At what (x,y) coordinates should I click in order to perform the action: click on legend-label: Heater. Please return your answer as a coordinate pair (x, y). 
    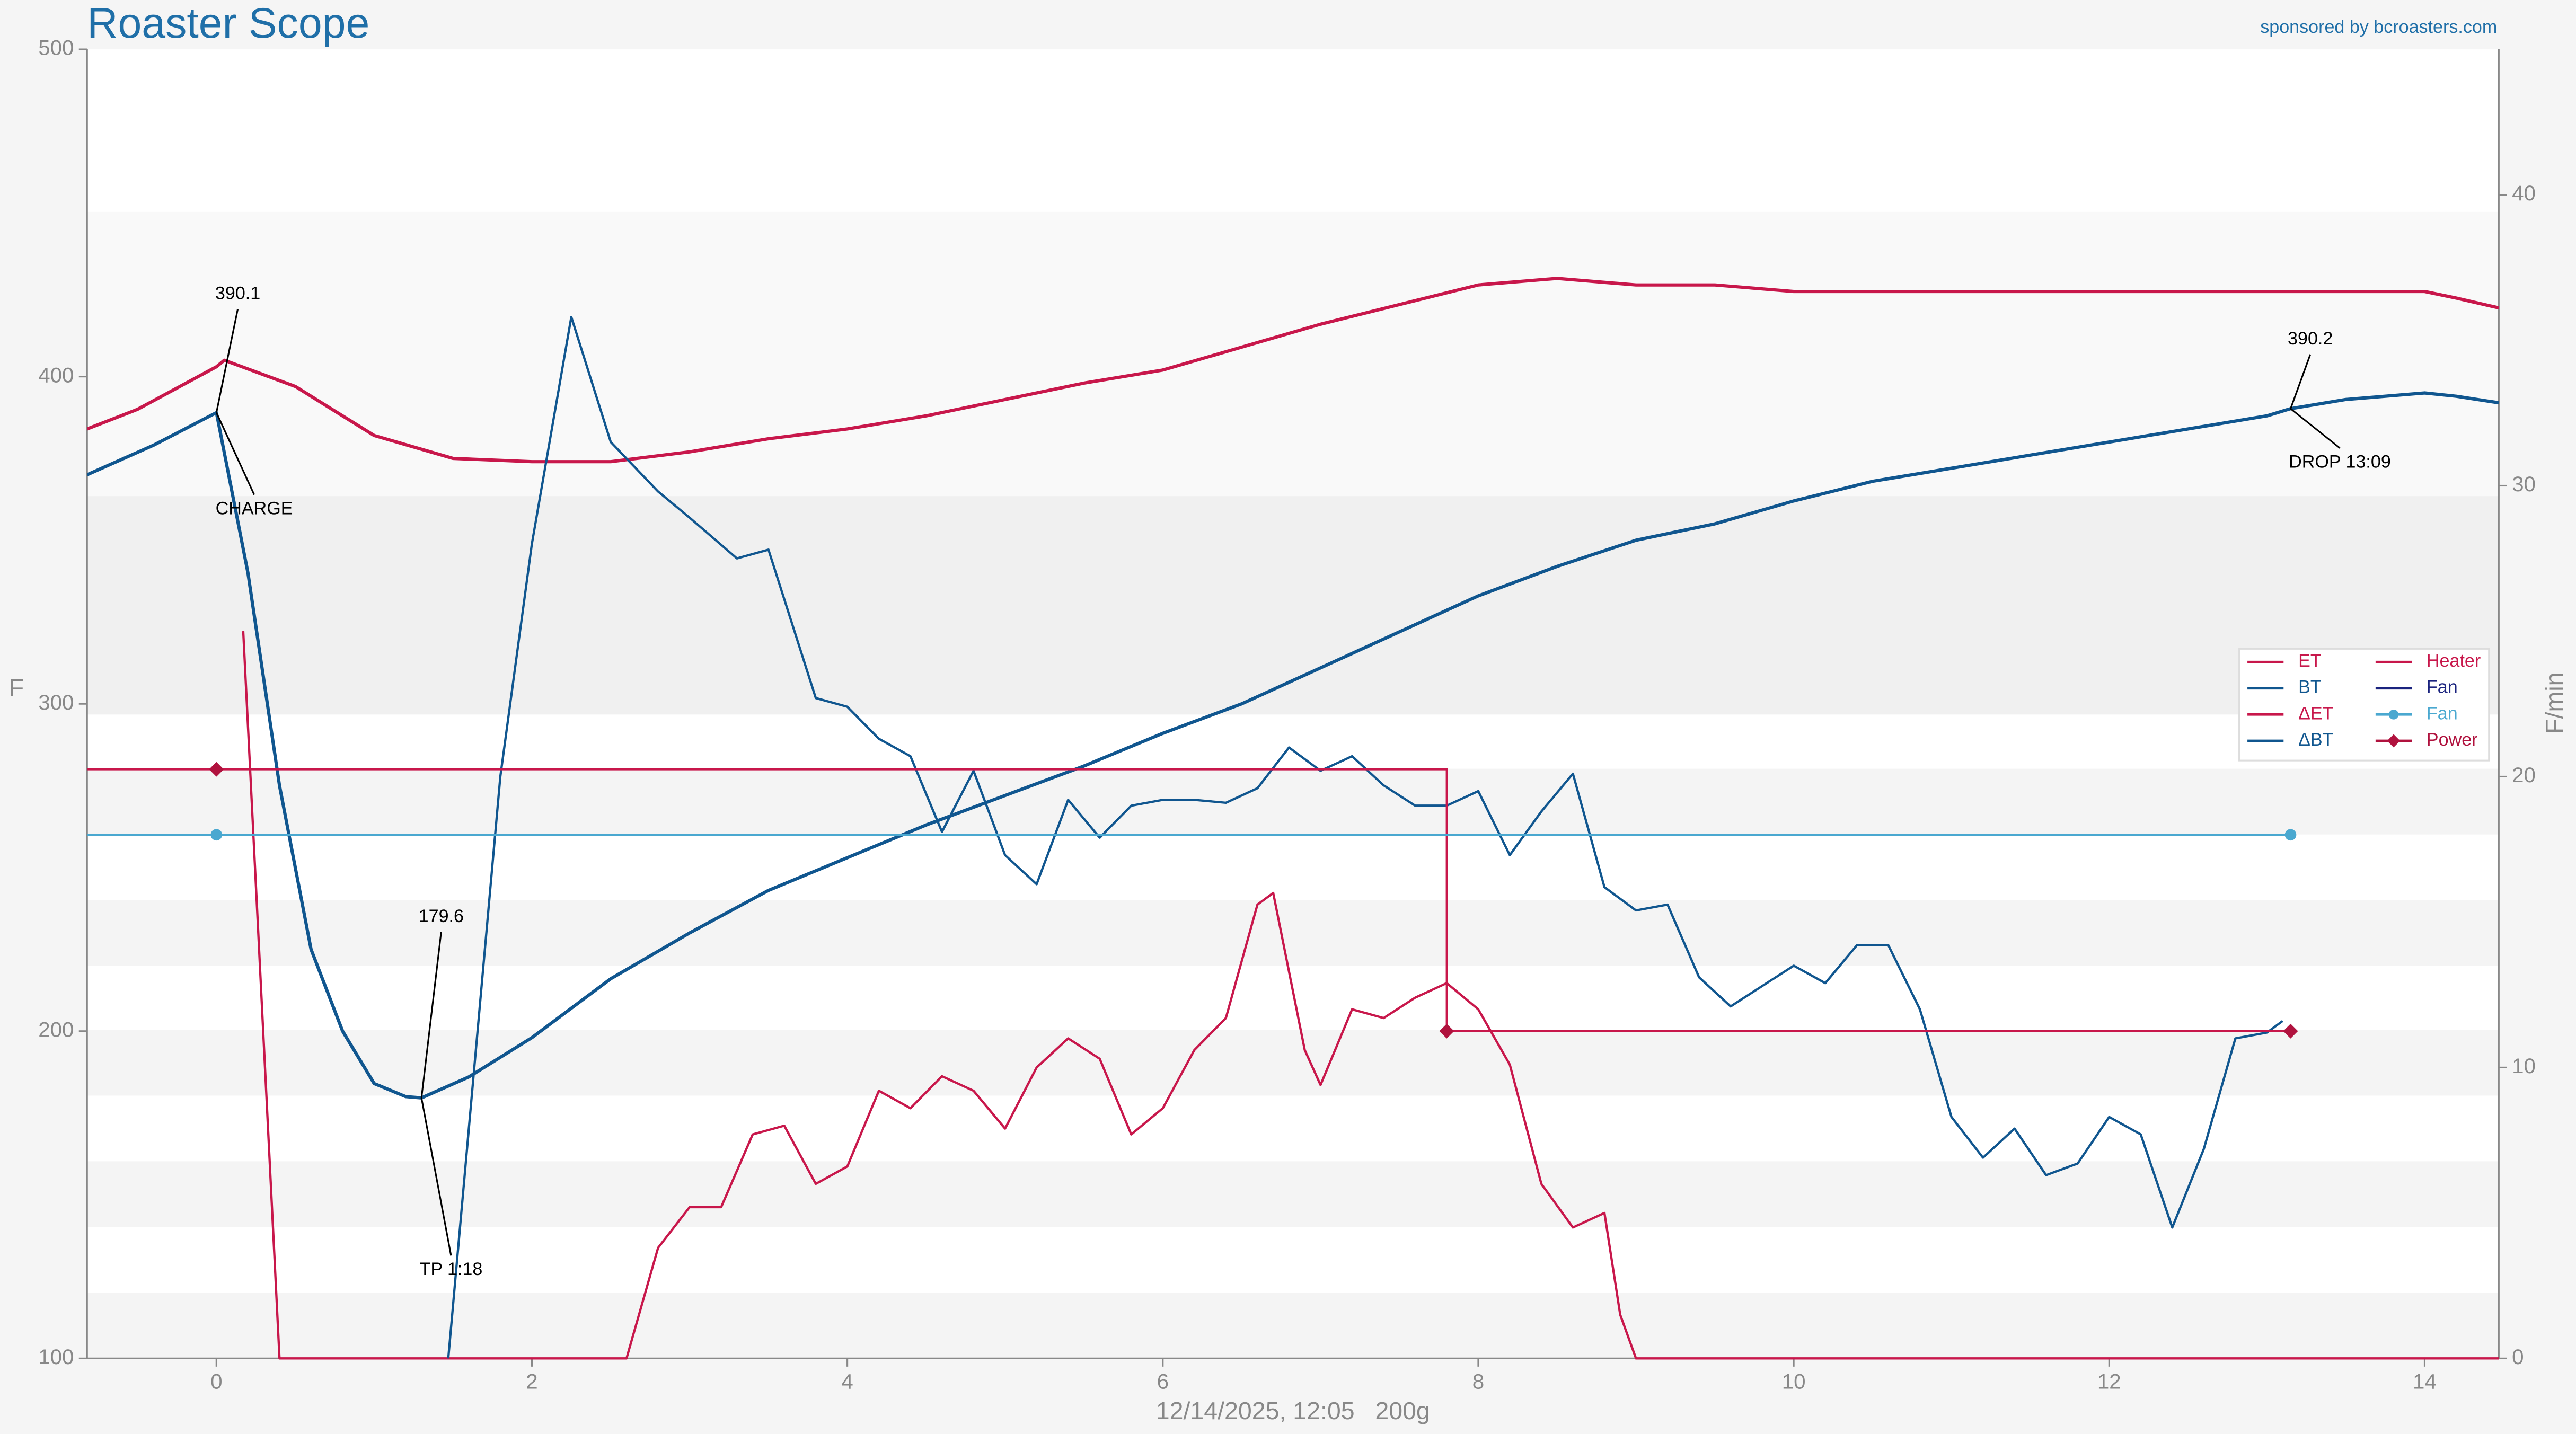
    Looking at the image, I should click on (2454, 661).